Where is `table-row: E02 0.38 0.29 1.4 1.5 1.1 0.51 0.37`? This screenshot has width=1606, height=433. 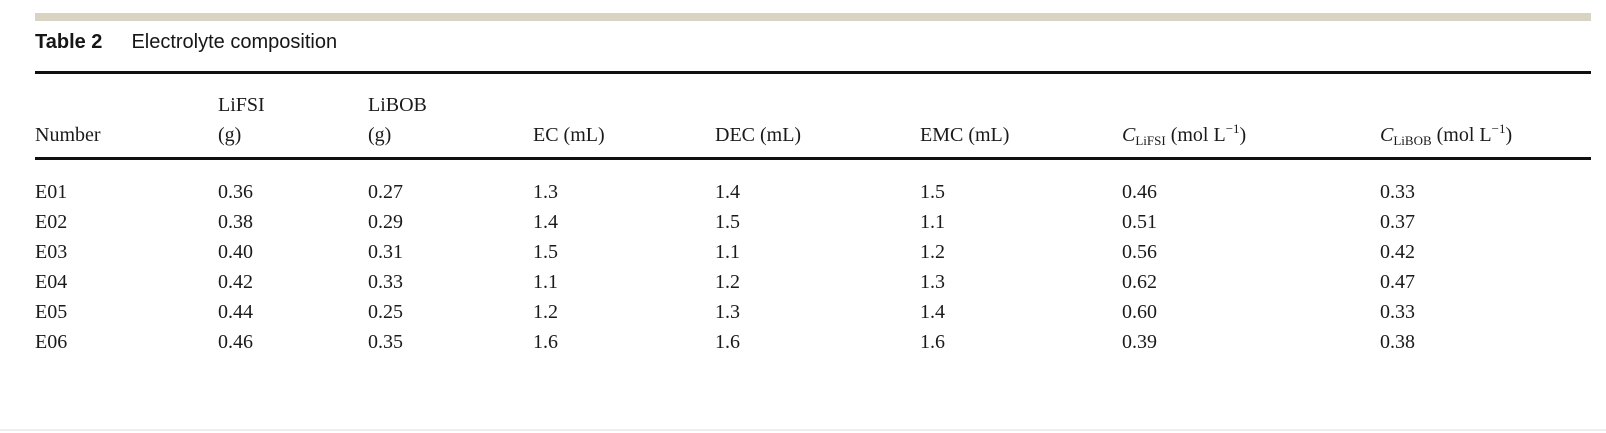
table-row: E02 0.38 0.29 1.4 1.5 1.1 0.51 0.37 is located at coordinates (813, 222).